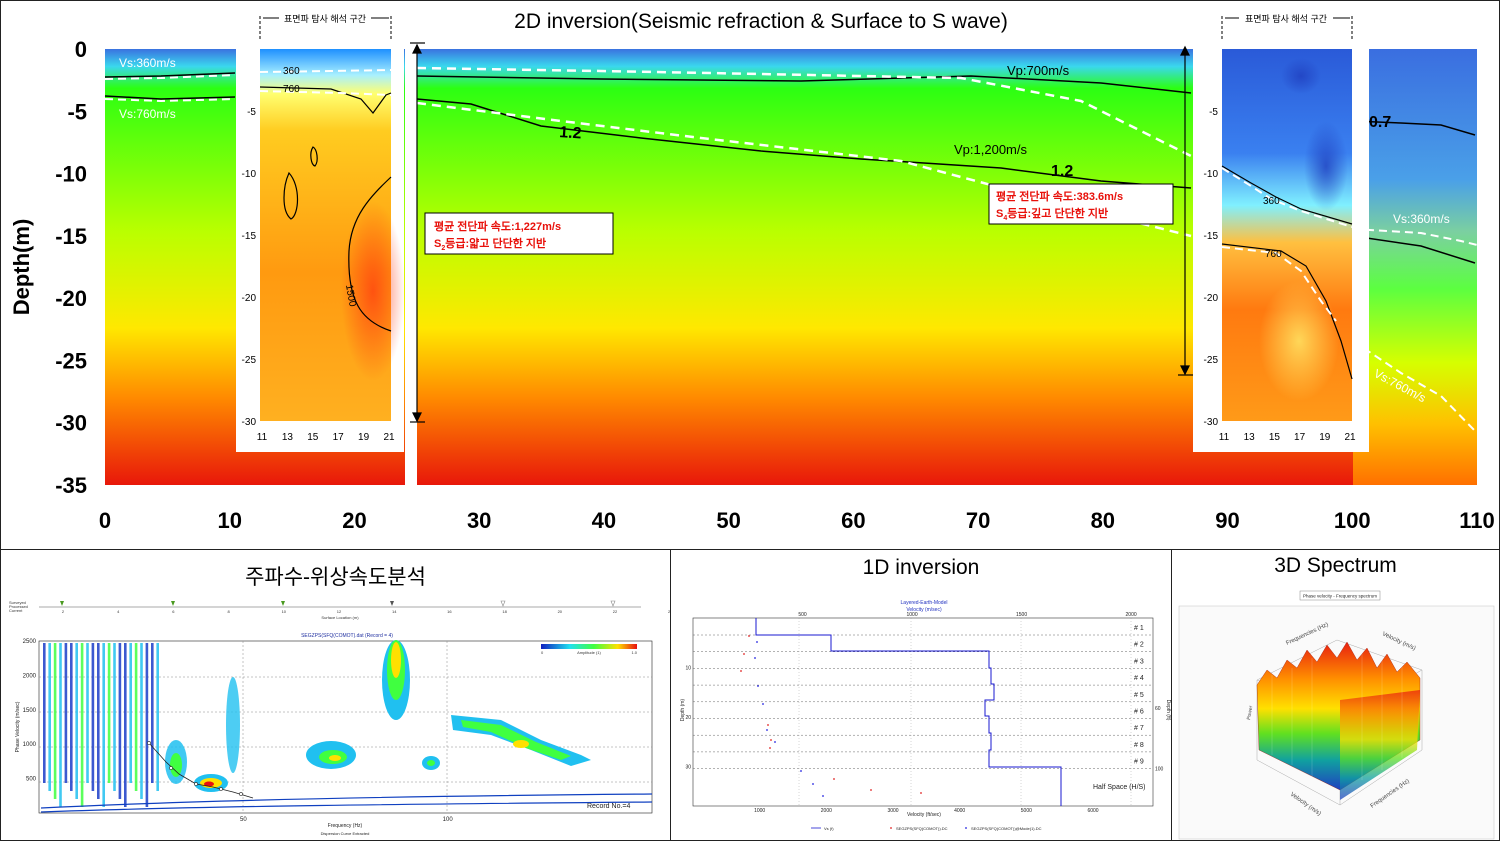 The image size is (1500, 841). Describe the element at coordinates (229, 520) in the screenshot. I see `x-tick-label: 10` at that location.